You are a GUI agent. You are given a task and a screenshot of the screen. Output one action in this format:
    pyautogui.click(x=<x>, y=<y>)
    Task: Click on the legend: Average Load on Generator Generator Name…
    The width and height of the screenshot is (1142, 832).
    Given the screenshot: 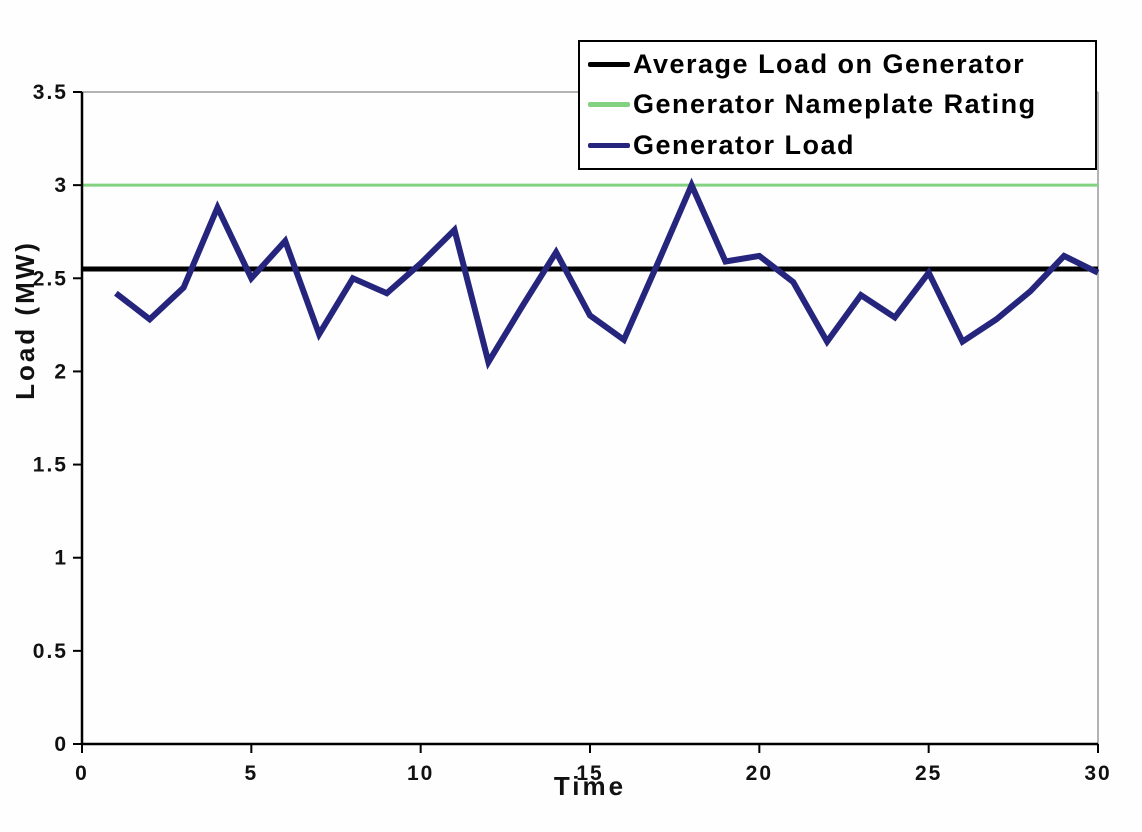 What is the action you would take?
    pyautogui.click(x=837, y=105)
    